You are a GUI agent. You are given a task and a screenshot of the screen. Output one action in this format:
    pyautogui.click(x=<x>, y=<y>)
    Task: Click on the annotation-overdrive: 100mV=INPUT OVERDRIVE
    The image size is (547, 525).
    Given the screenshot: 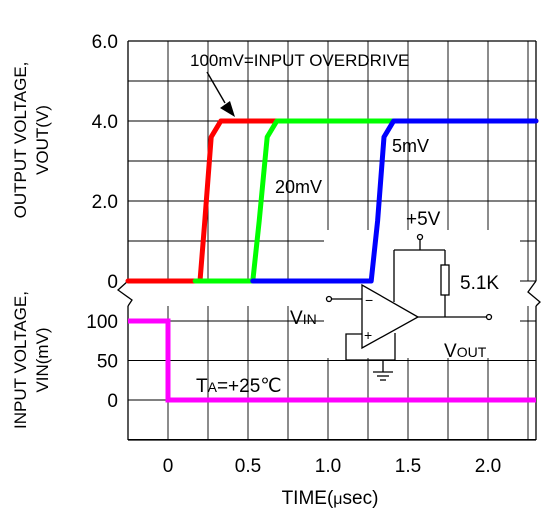 What is the action you would take?
    pyautogui.click(x=299, y=60)
    